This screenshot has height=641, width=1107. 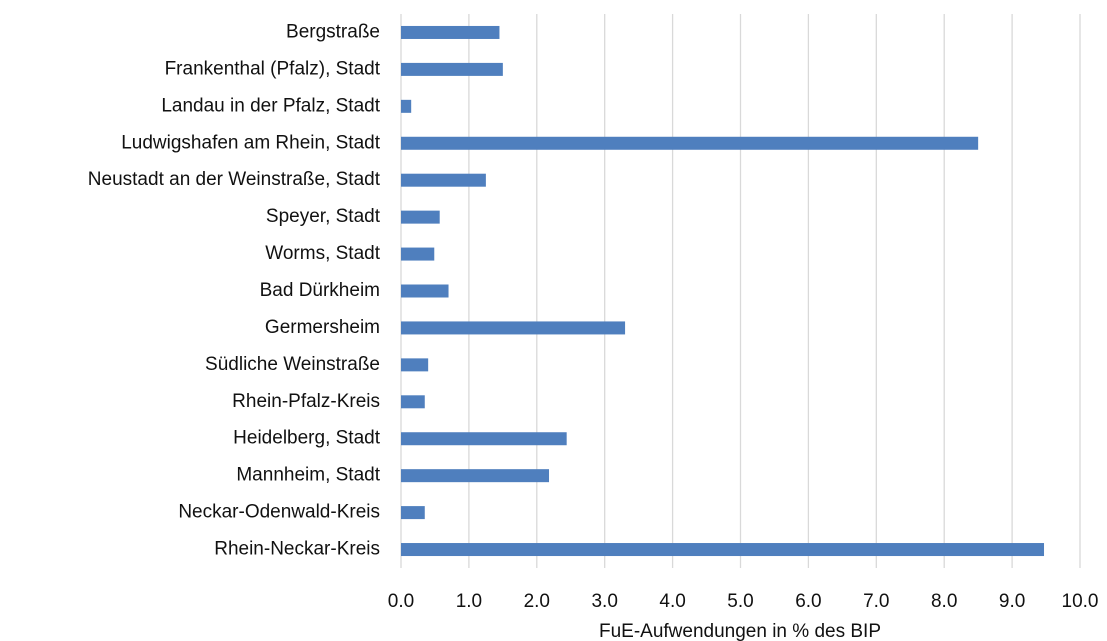 What do you see at coordinates (279, 512) in the screenshot?
I see `y-tick-label: Neckar-Odenwald-Kreis` at bounding box center [279, 512].